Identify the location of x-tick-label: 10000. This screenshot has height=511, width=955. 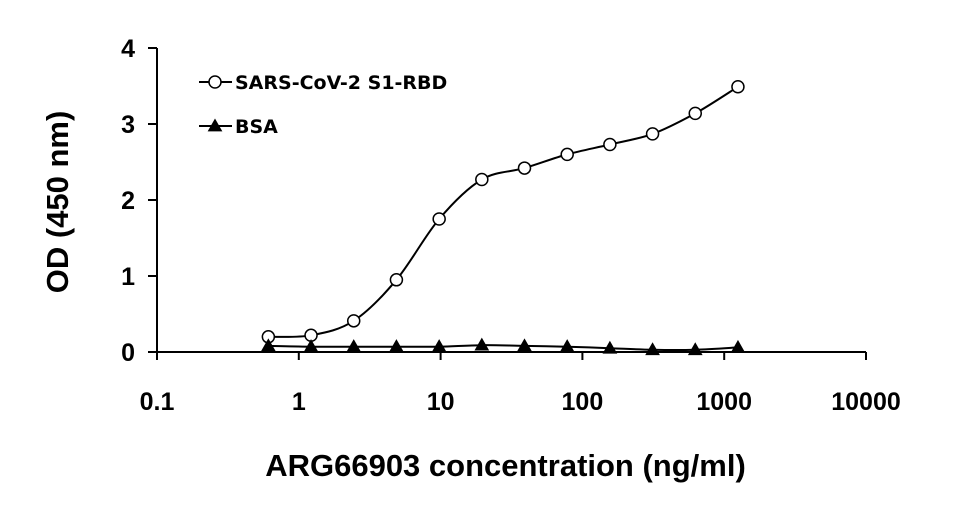
(866, 402).